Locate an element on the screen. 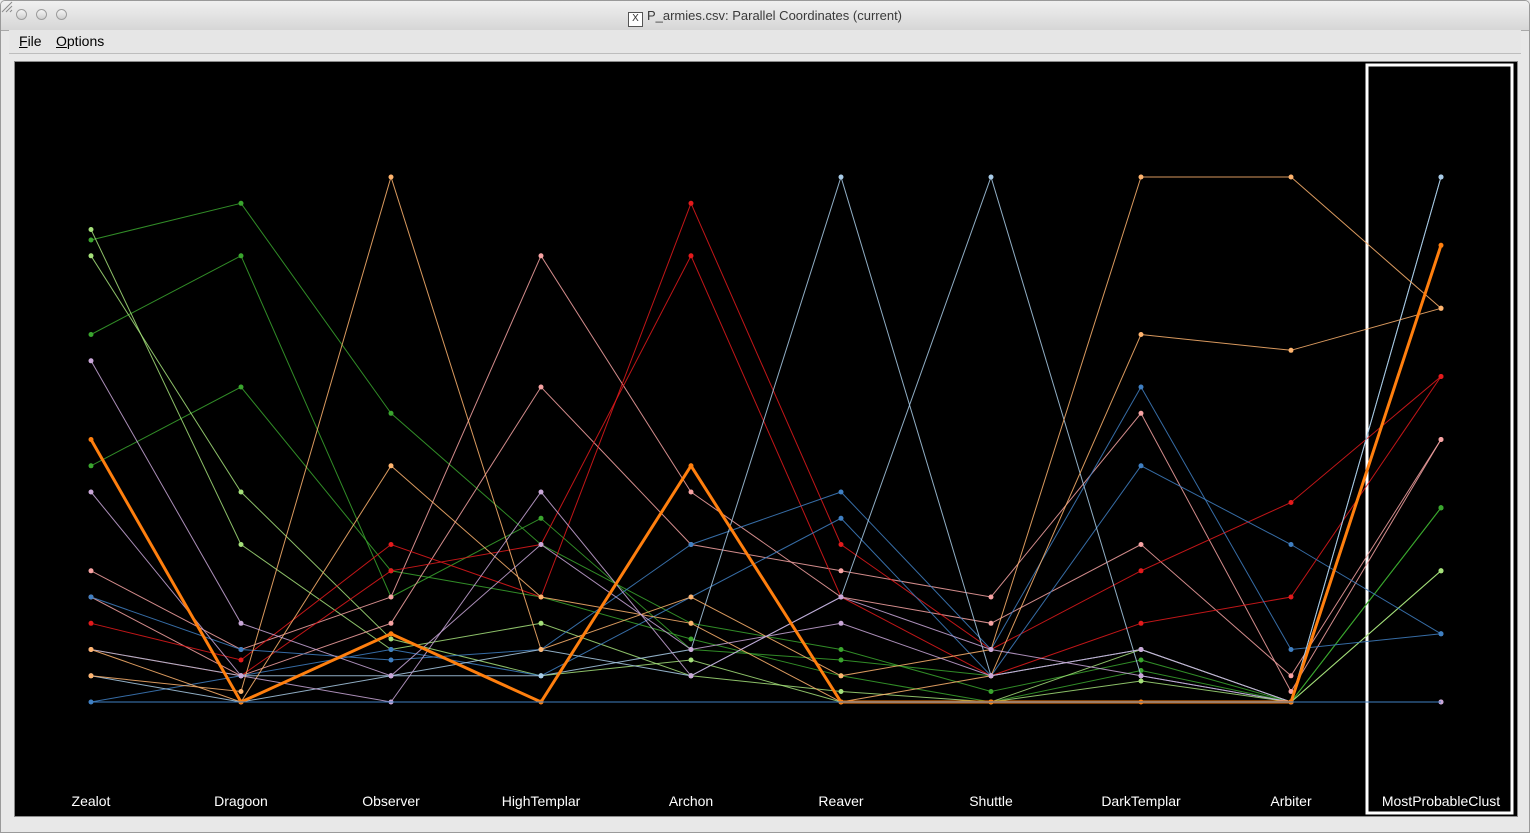  axis-label-Reaver: Reaver is located at coordinates (840, 801).